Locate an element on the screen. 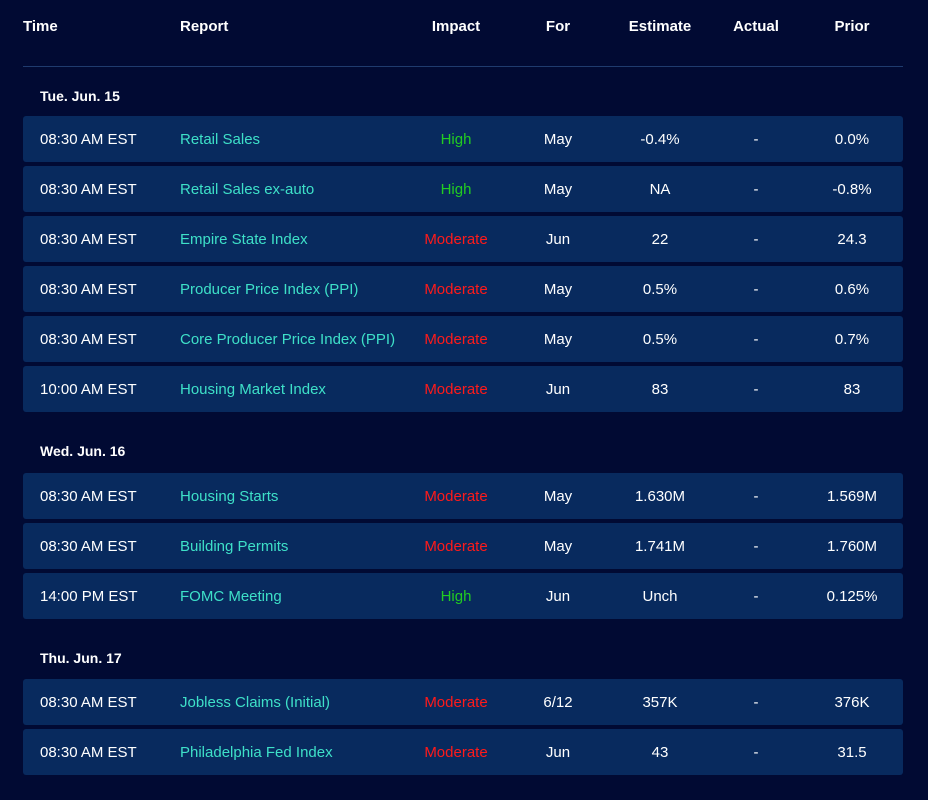 This screenshot has height=800, width=928. row-prior: 1.569M is located at coordinates (852, 496).